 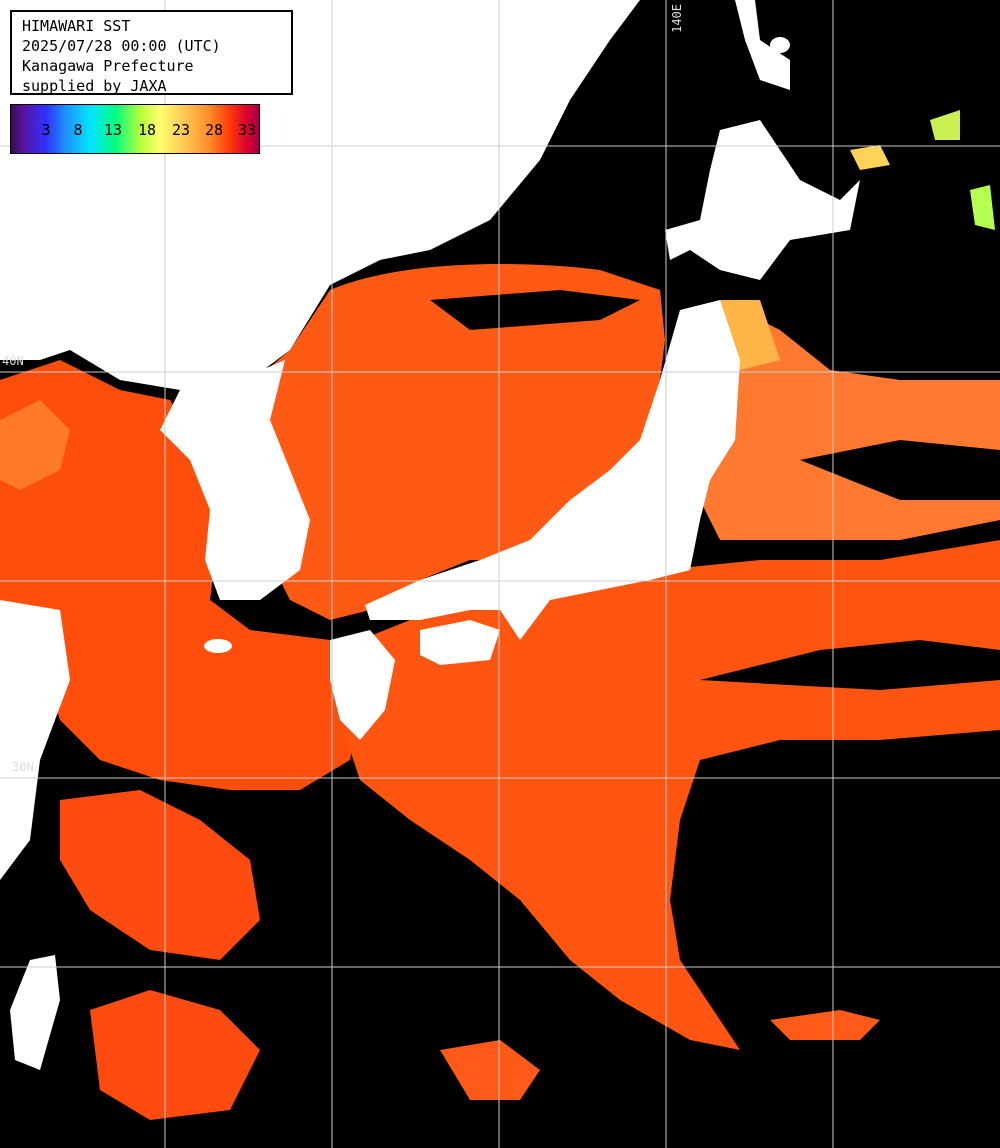 What do you see at coordinates (113, 130) in the screenshot?
I see `legend-tick-13: 13` at bounding box center [113, 130].